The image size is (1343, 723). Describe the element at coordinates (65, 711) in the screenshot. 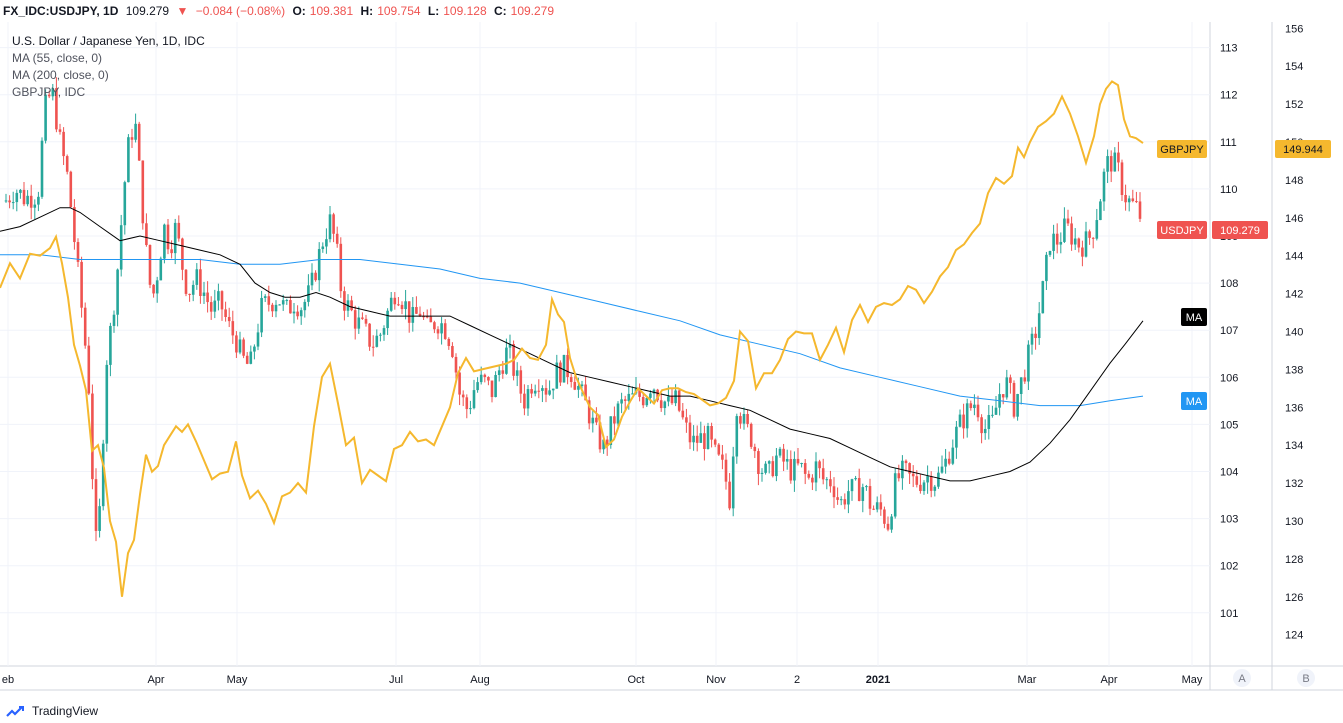

I see `brand-name: TradingView` at that location.